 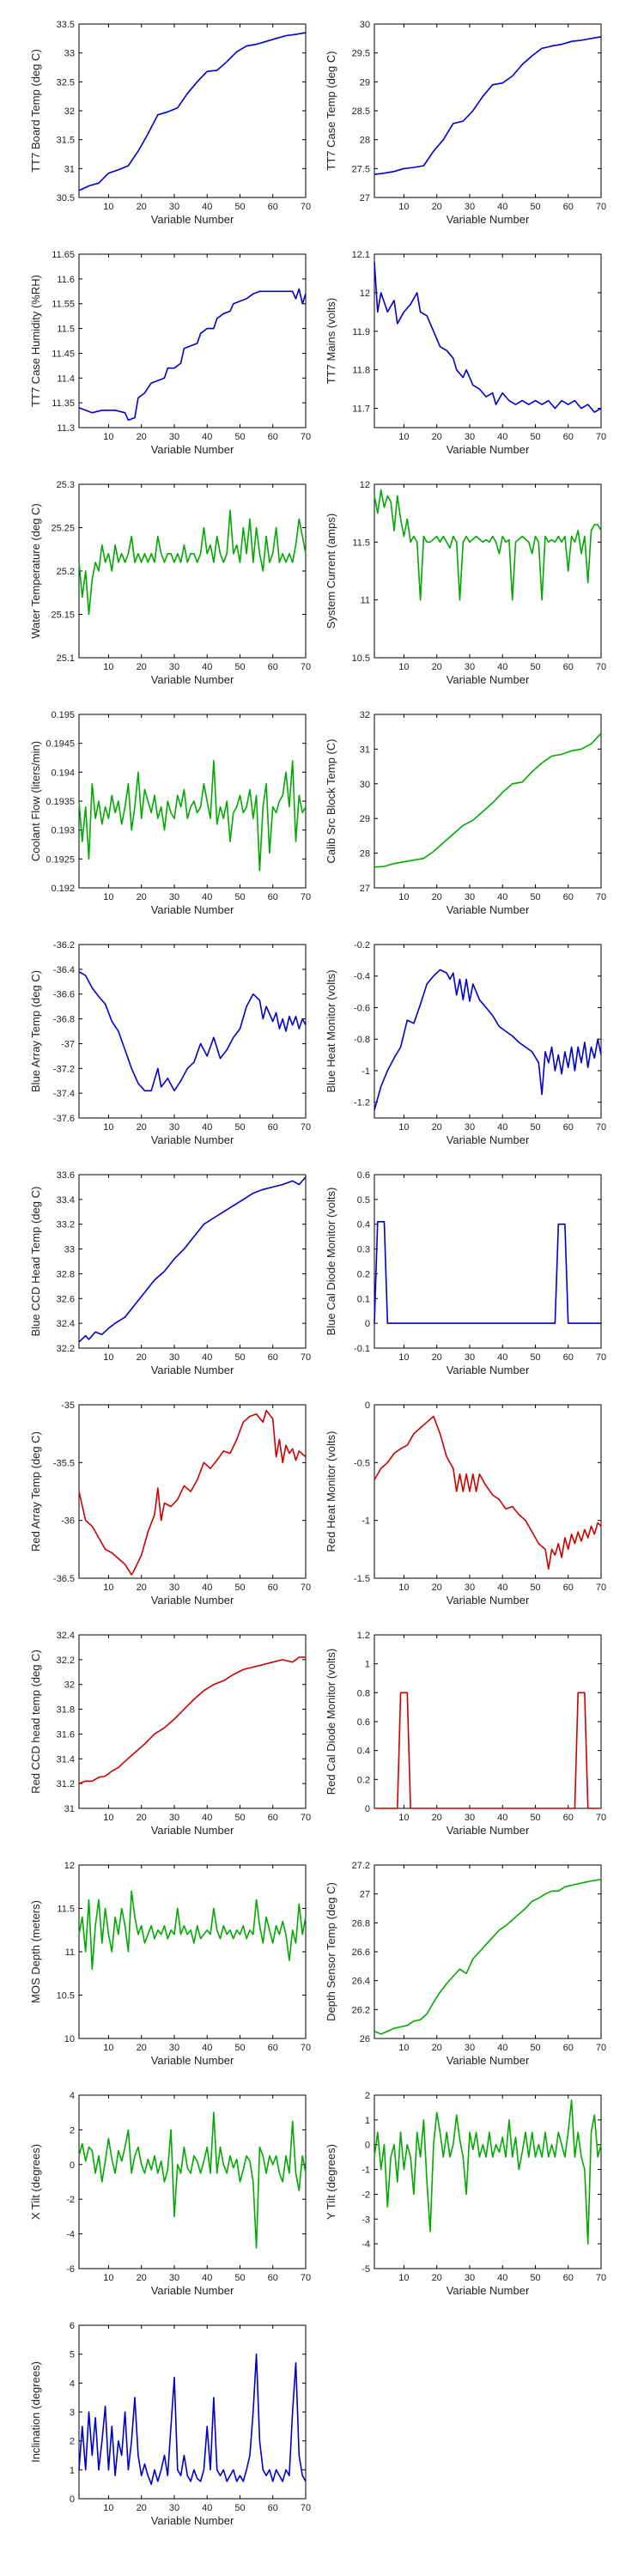 I want to click on y-tick-label: -0.1, so click(x=362, y=1349).